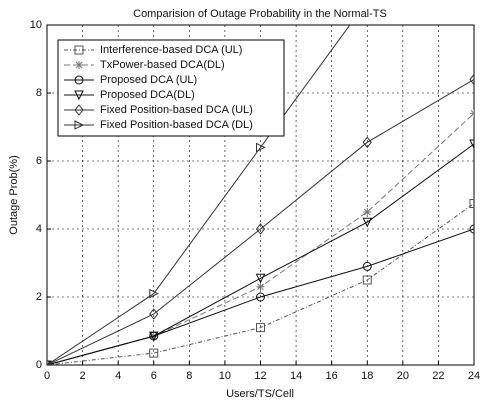 This screenshot has height=404, width=481. I want to click on legend-label: TxPower-based DCA(DL), so click(162, 65).